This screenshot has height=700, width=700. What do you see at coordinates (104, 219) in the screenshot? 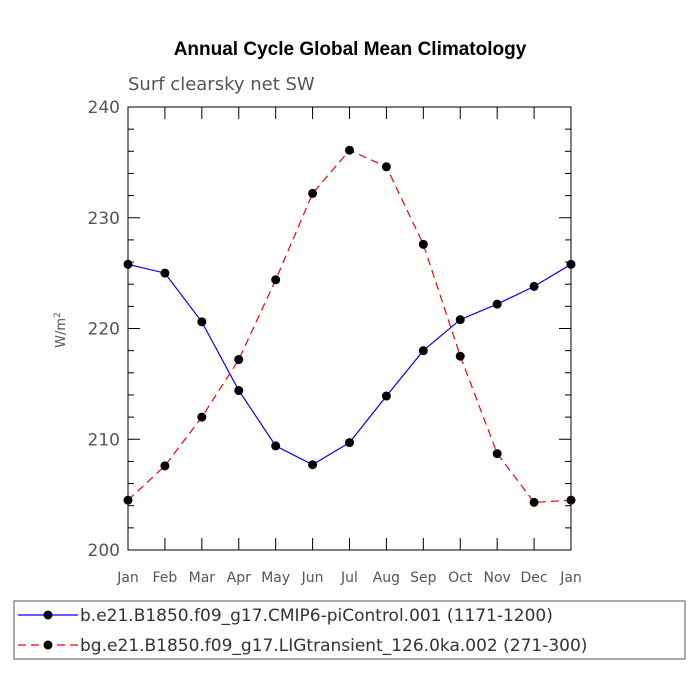
I see `y-tick-label: 230` at bounding box center [104, 219].